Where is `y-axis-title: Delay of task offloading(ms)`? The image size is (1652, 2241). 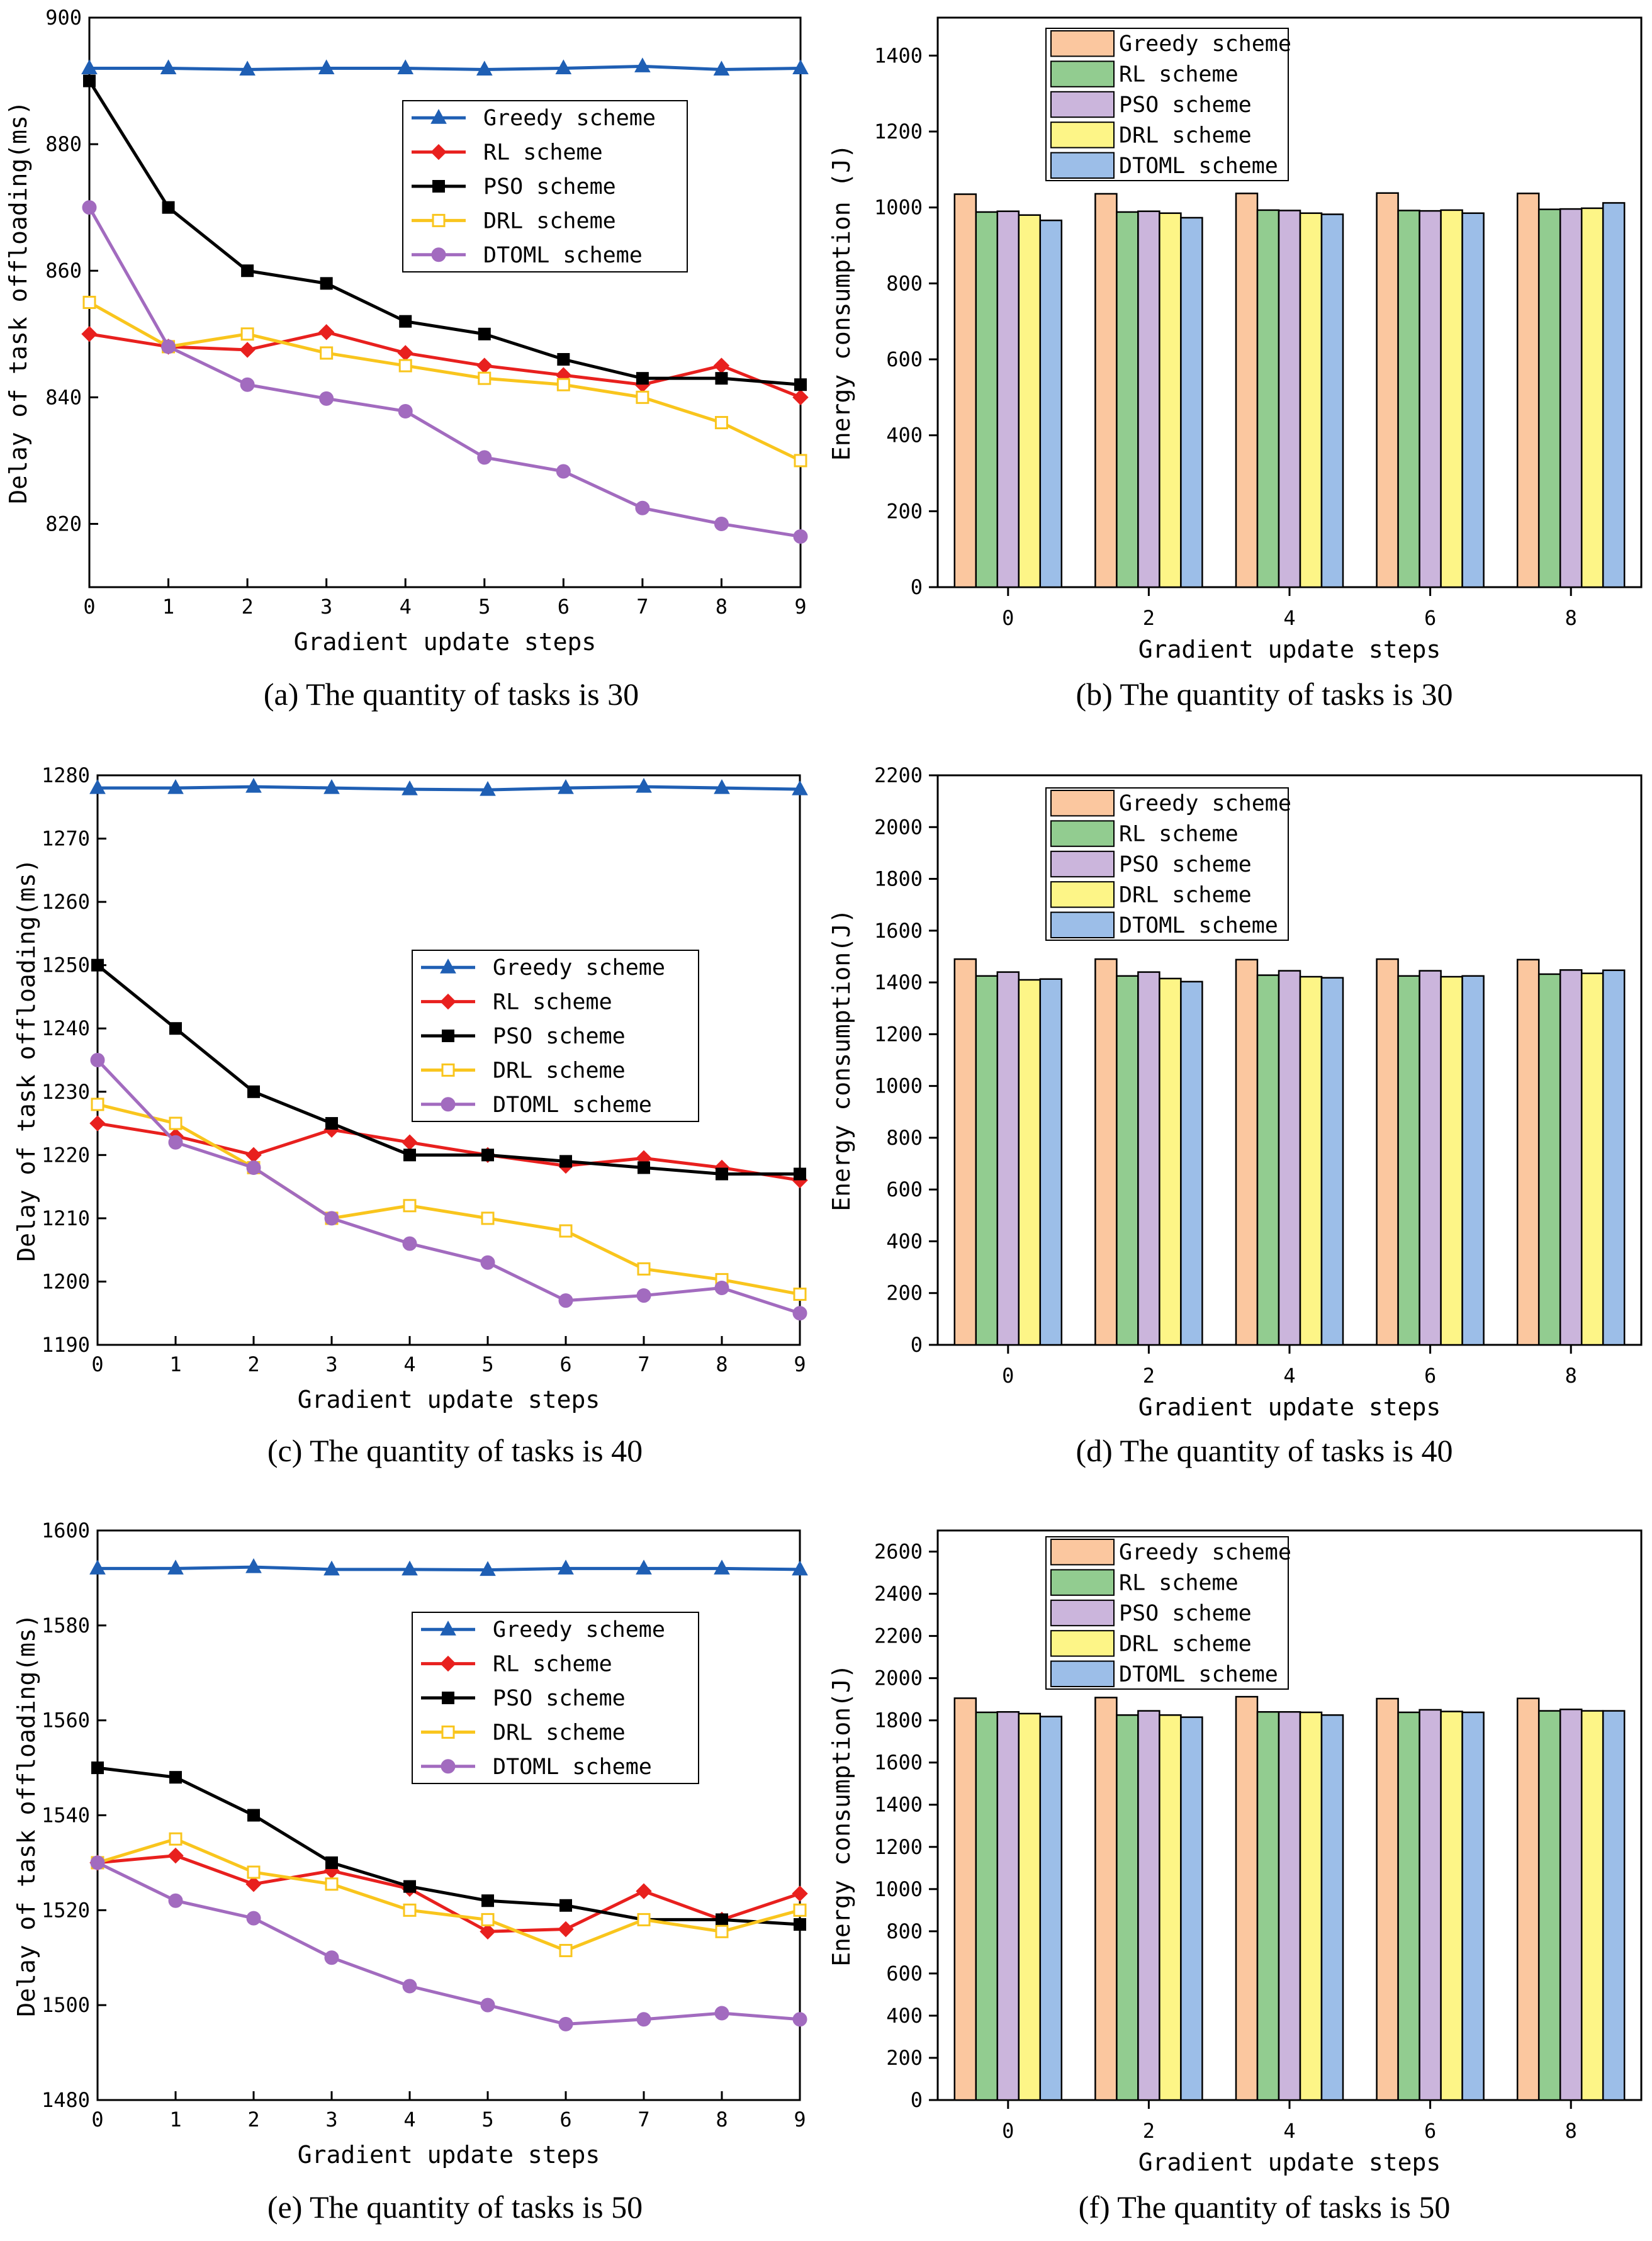 y-axis-title: Delay of task offloading(ms) is located at coordinates (18, 302).